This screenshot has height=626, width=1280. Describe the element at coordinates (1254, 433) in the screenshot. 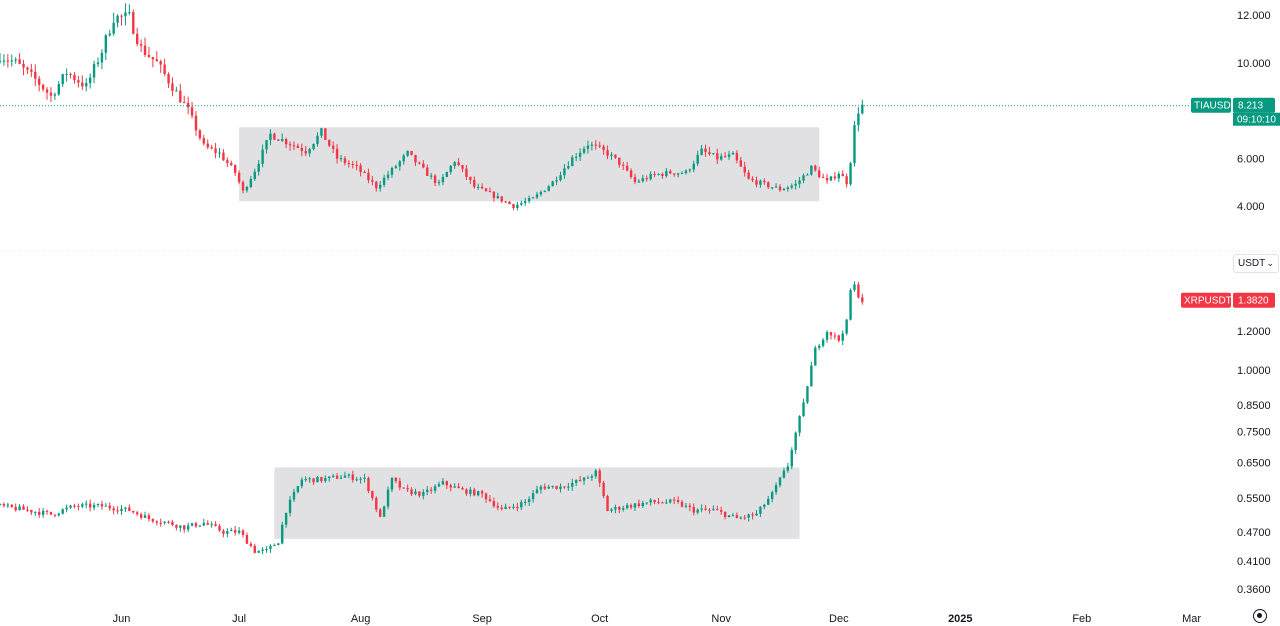

I see `y-tick-label: 0.7500` at that location.